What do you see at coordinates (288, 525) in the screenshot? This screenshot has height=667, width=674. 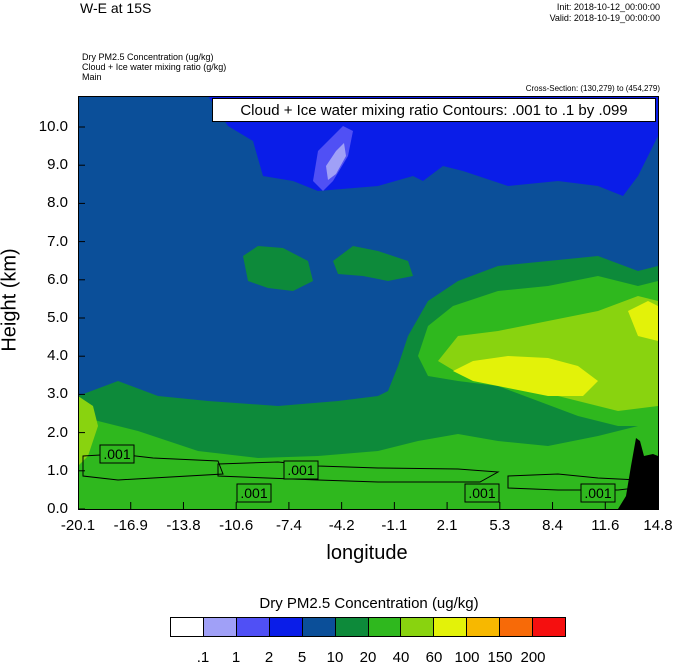 I see `x-tick-label: -7.4` at bounding box center [288, 525].